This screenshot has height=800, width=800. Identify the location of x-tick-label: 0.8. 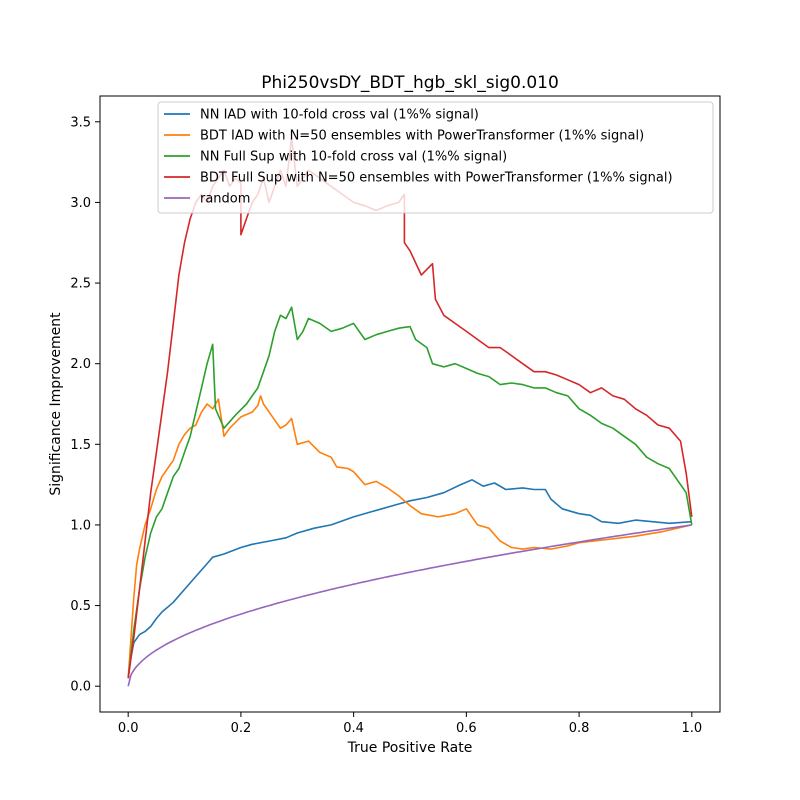
(579, 728).